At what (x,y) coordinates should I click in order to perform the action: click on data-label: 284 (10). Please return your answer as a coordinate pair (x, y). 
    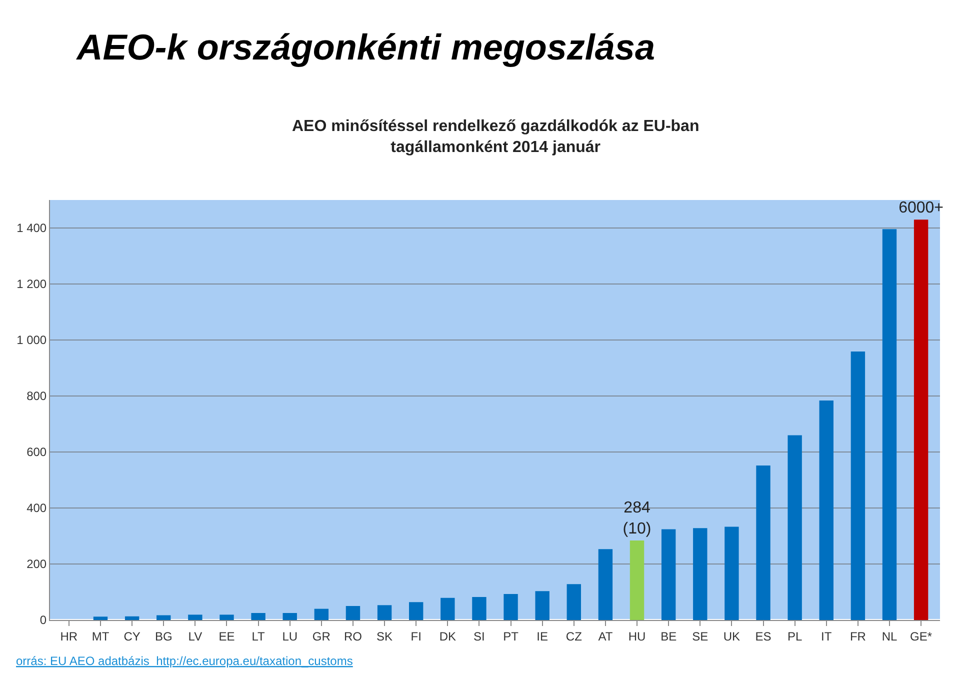
    Looking at the image, I should click on (637, 519).